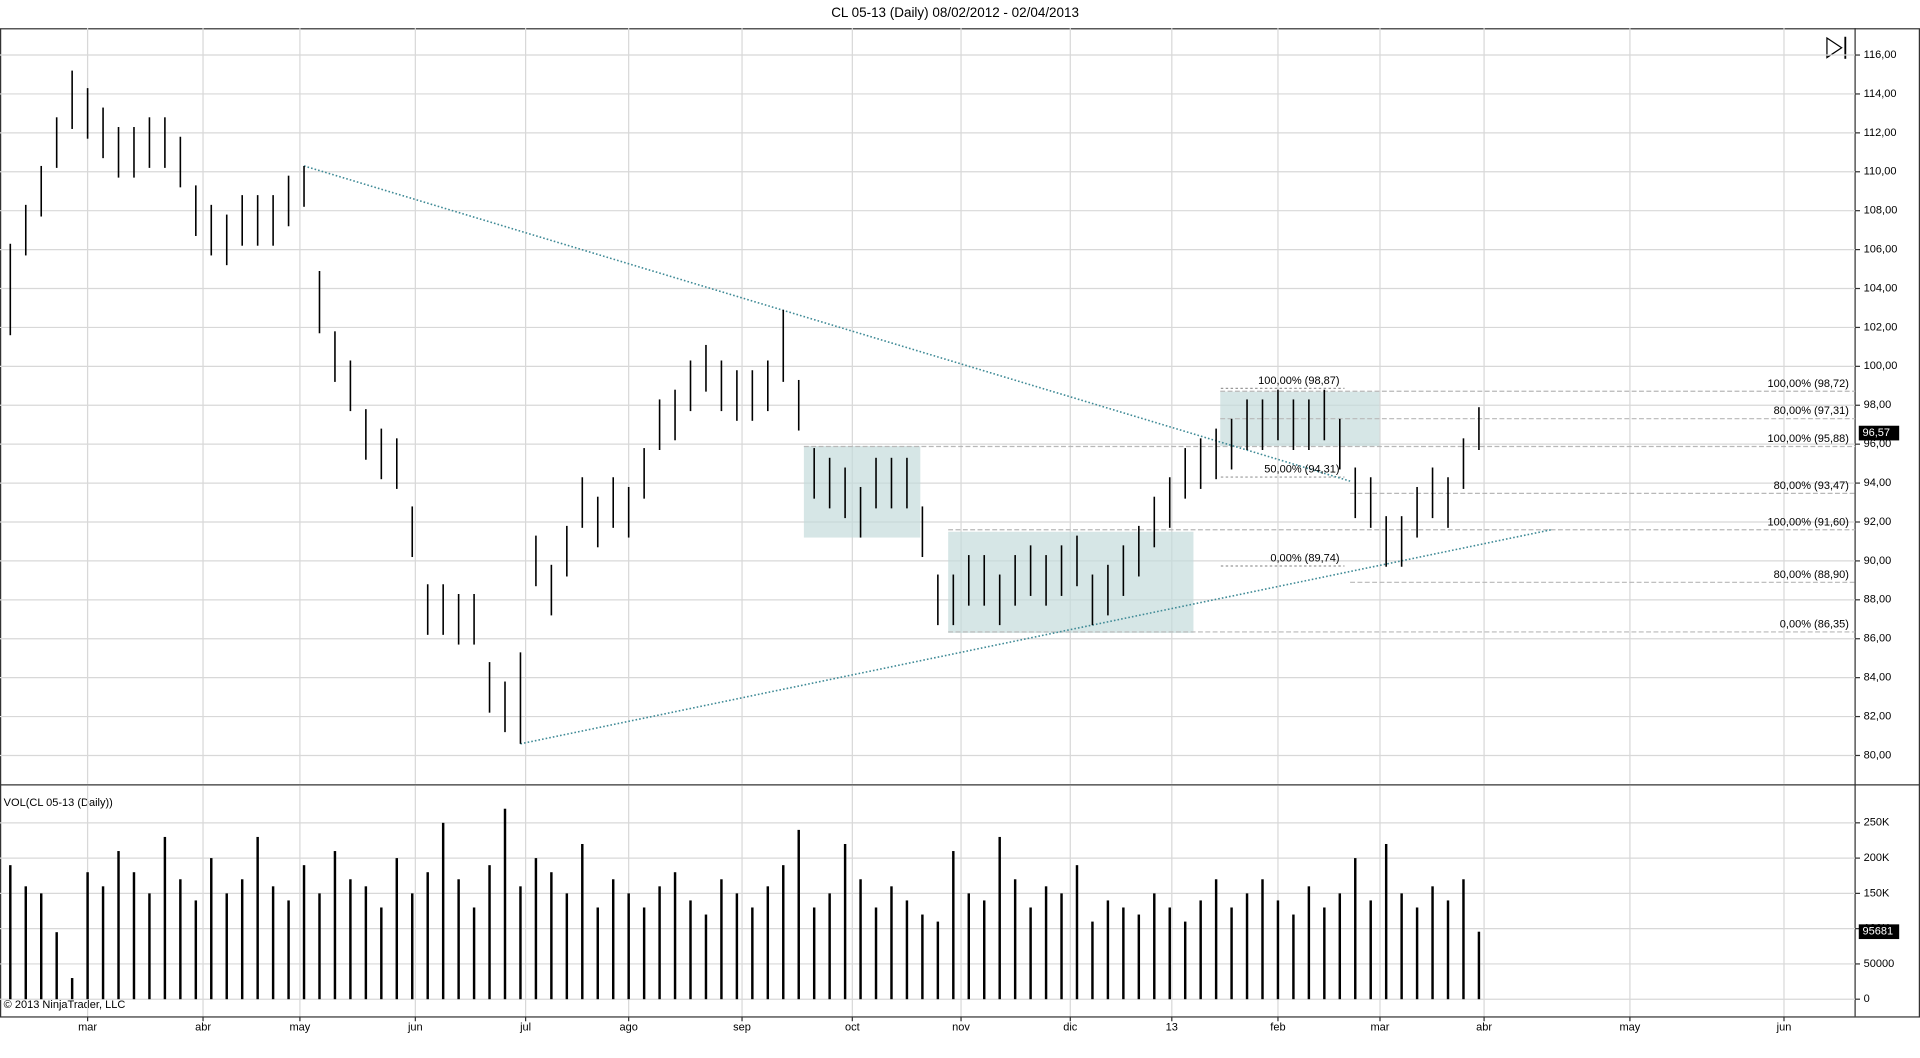 This screenshot has width=1920, height=1058. What do you see at coordinates (87, 1027) in the screenshot?
I see `x-tick-label: mar` at bounding box center [87, 1027].